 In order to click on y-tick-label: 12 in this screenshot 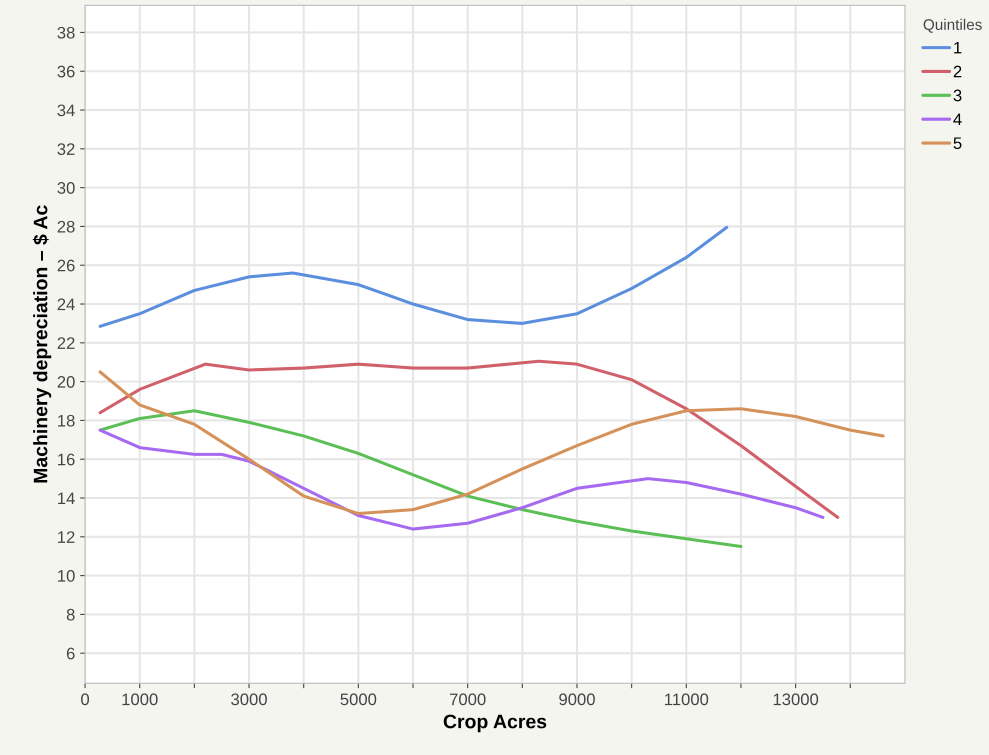, I will do `click(66, 537)`.